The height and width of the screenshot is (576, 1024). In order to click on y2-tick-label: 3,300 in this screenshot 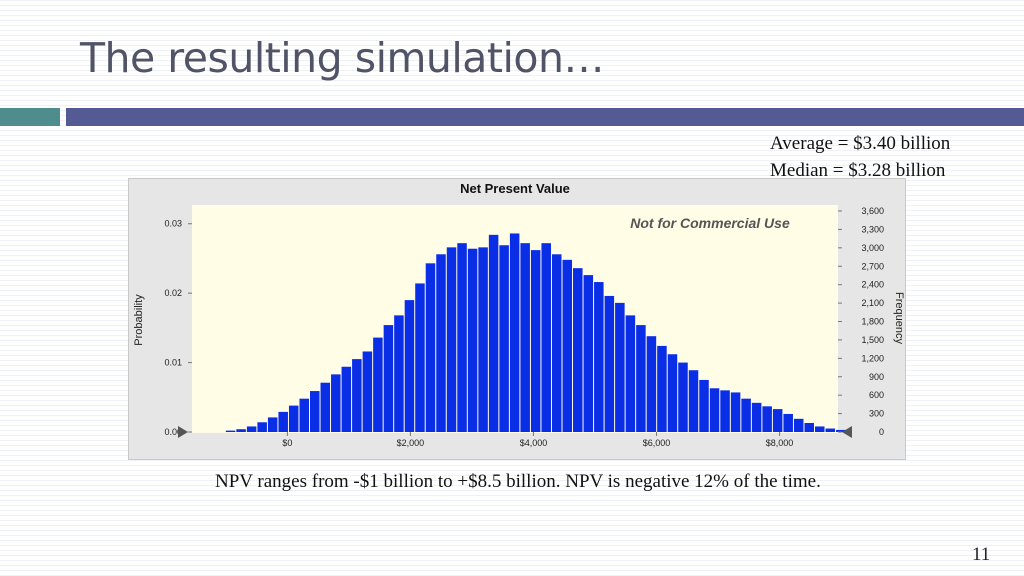, I will do `click(872, 229)`.